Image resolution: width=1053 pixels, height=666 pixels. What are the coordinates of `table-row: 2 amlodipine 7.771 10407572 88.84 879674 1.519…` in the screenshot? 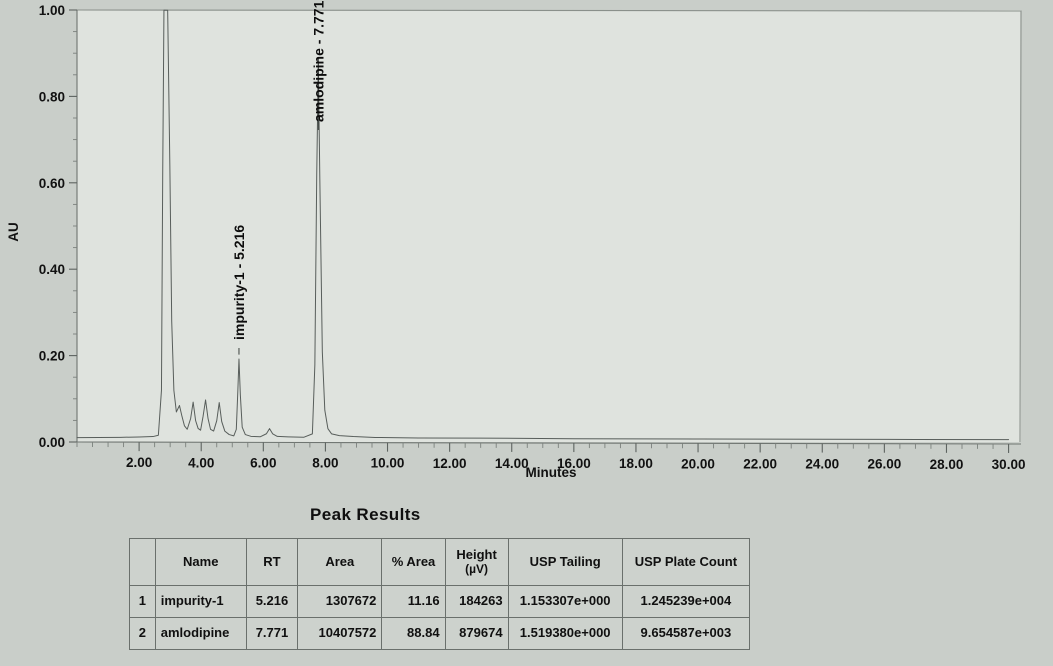 It's located at (440, 633).